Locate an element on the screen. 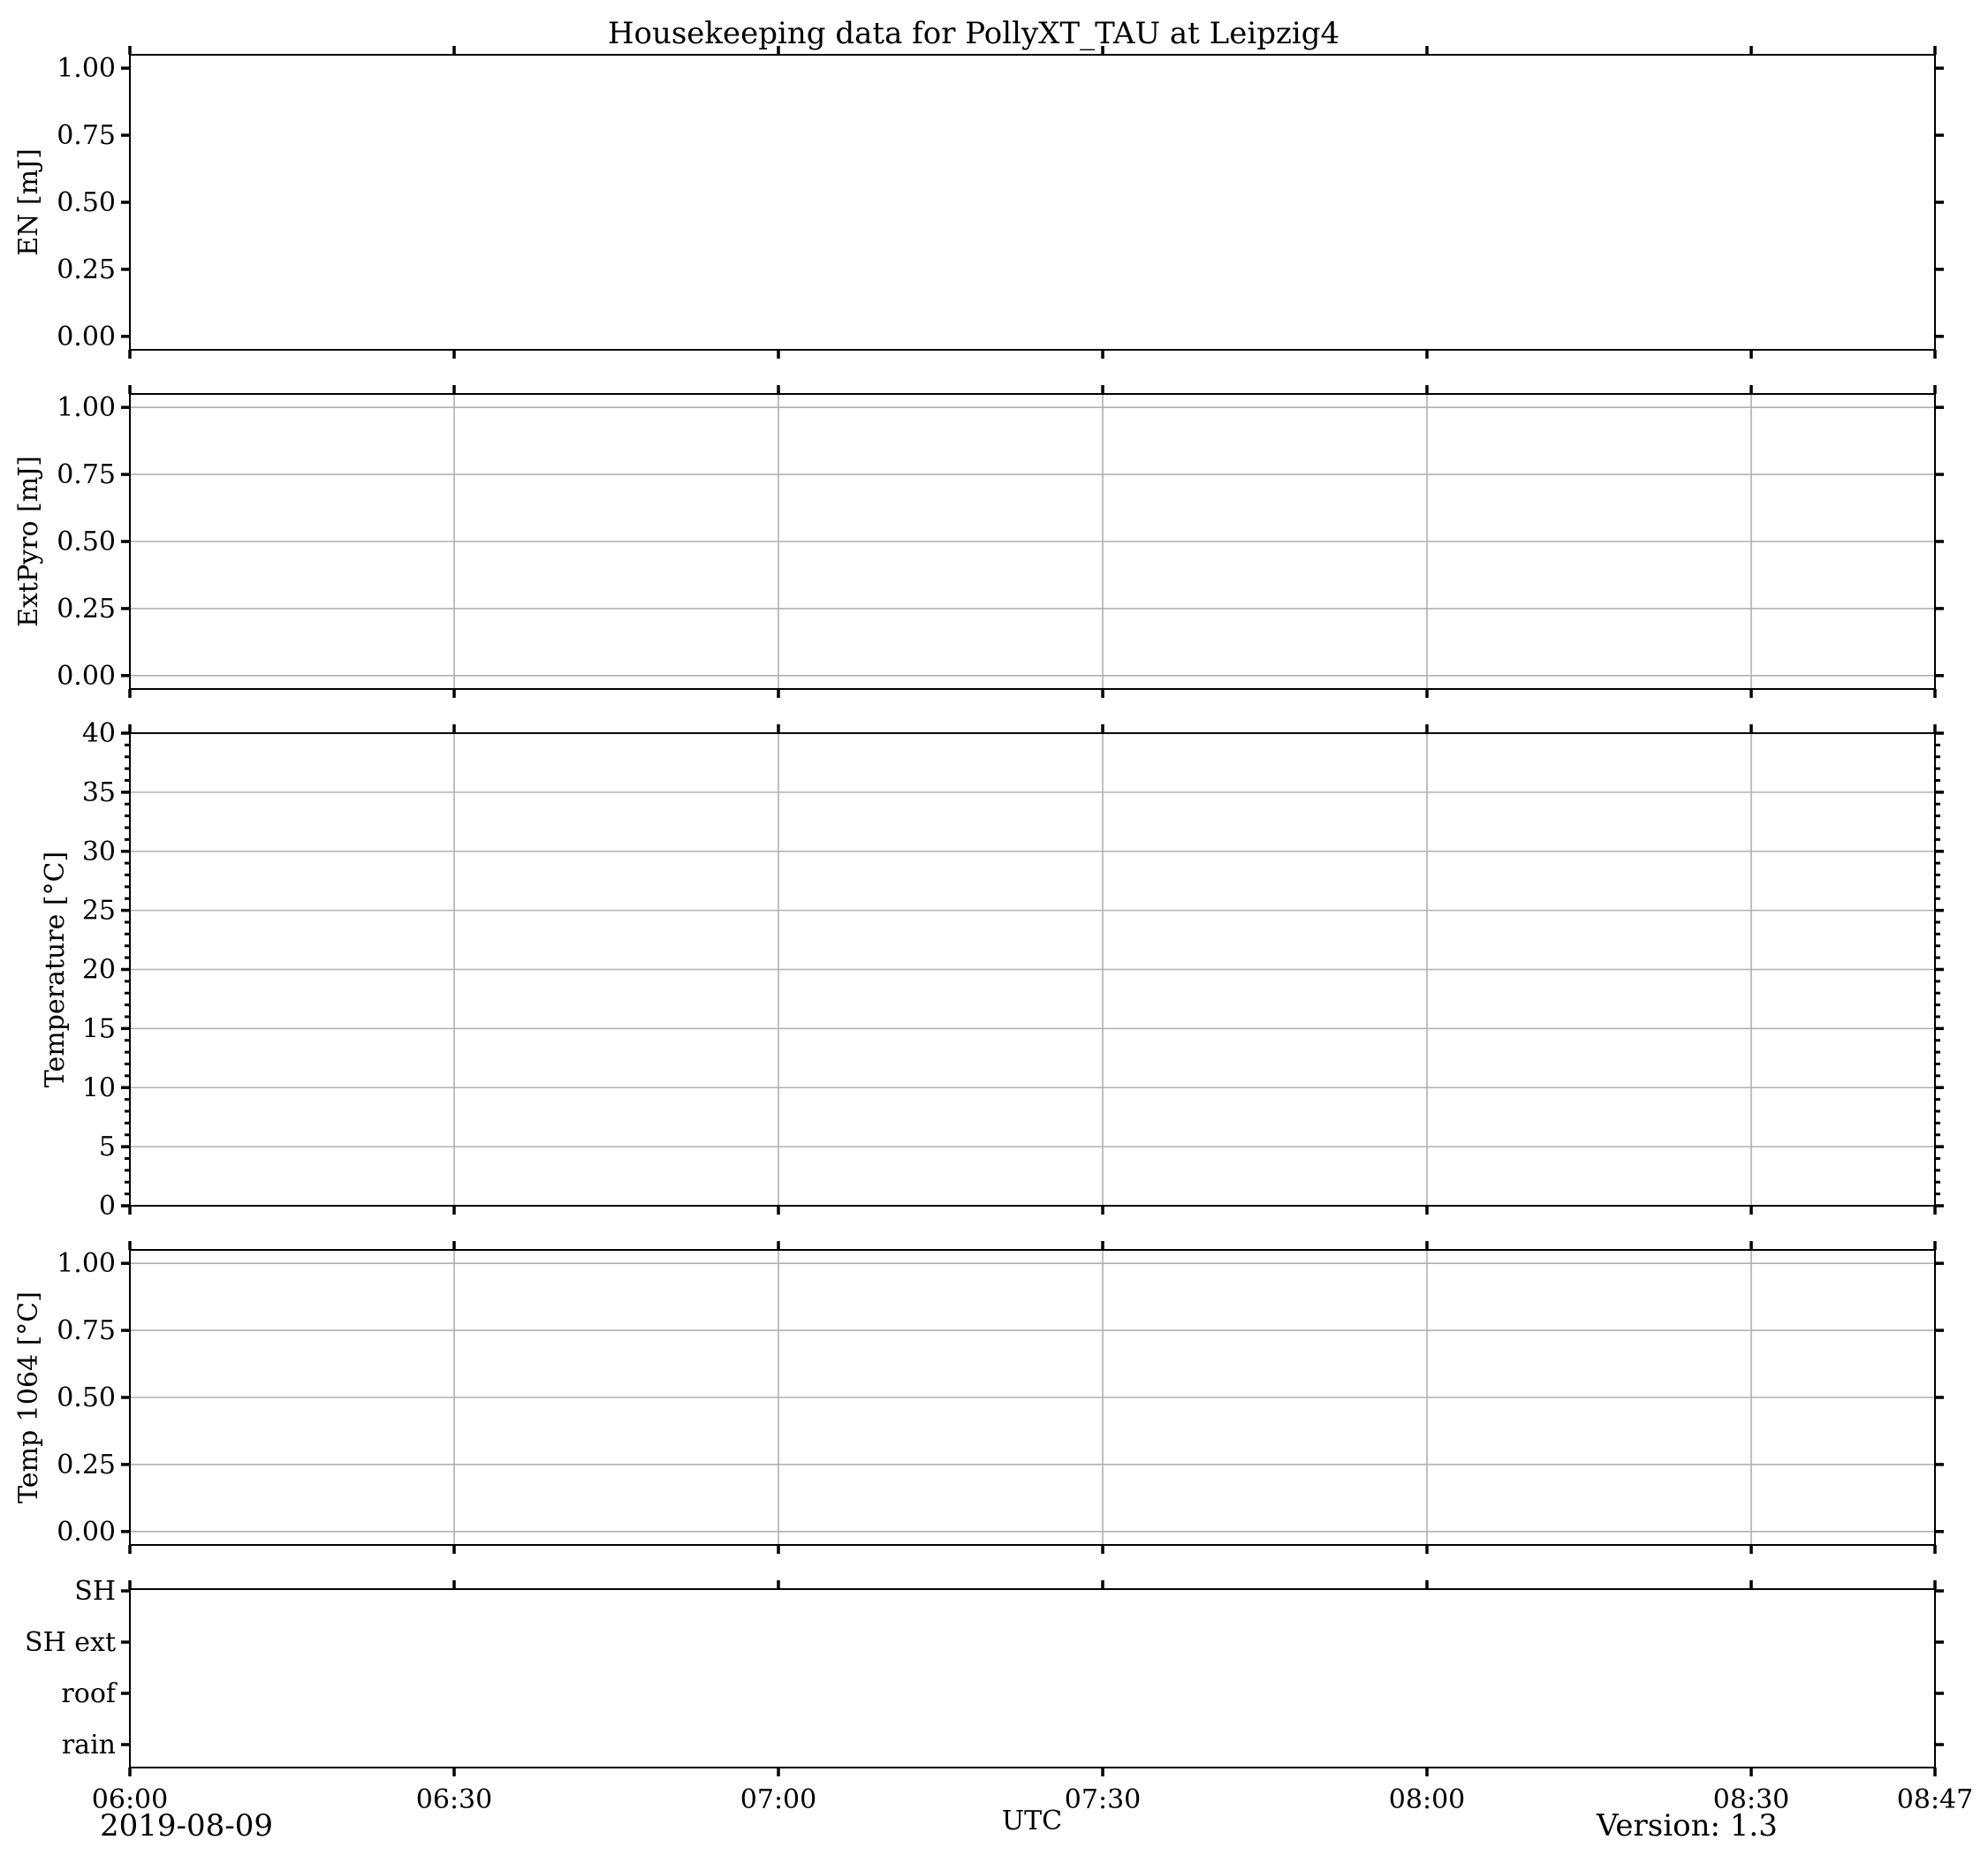  y-tick-label: SH is located at coordinates (95, 1591).